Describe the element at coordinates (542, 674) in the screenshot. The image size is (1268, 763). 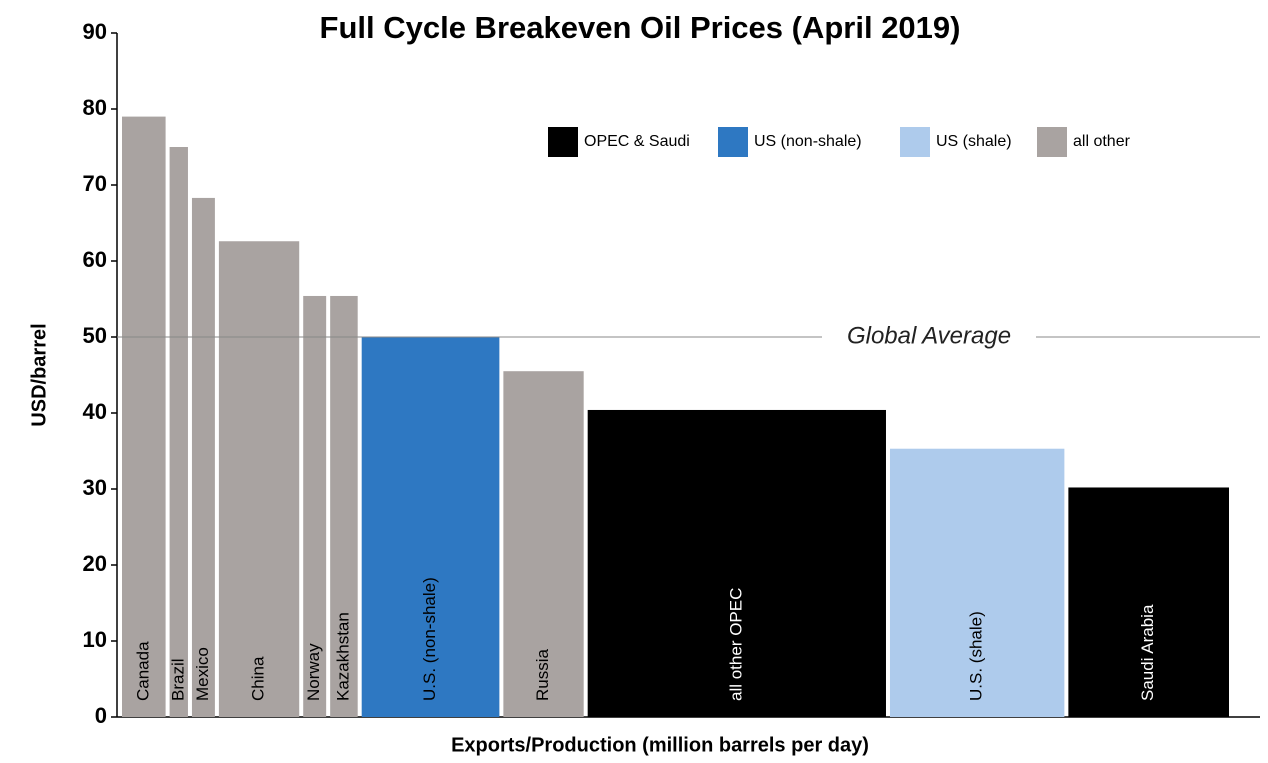
I see `bar-label: Russia` at that location.